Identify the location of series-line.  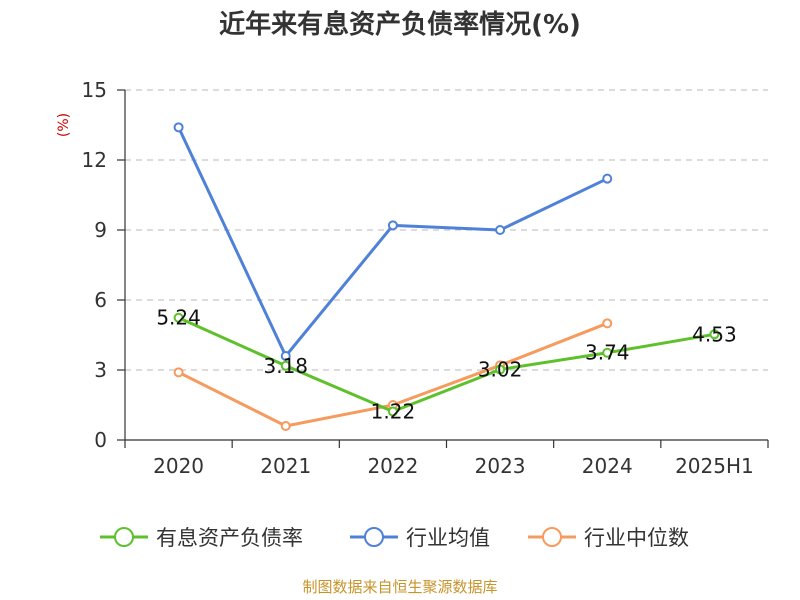
(446, 365).